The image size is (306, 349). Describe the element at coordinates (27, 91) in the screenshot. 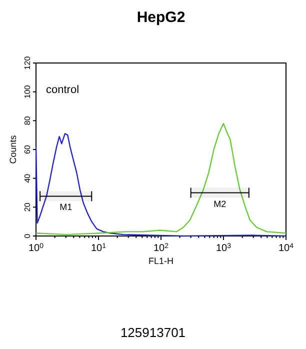

I see `y-tick-label: 100` at that location.